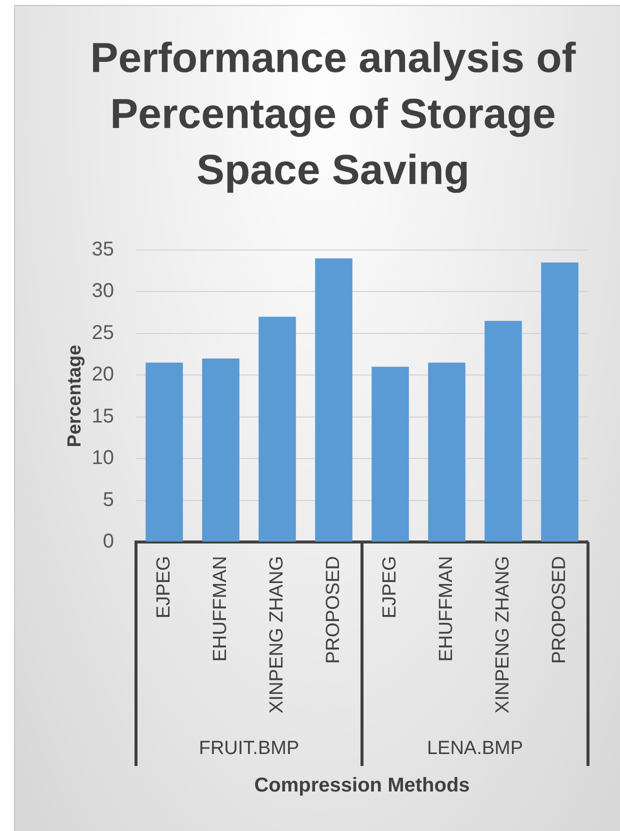  Describe the element at coordinates (362, 785) in the screenshot. I see `x-axis-title: Compression Methods` at that location.